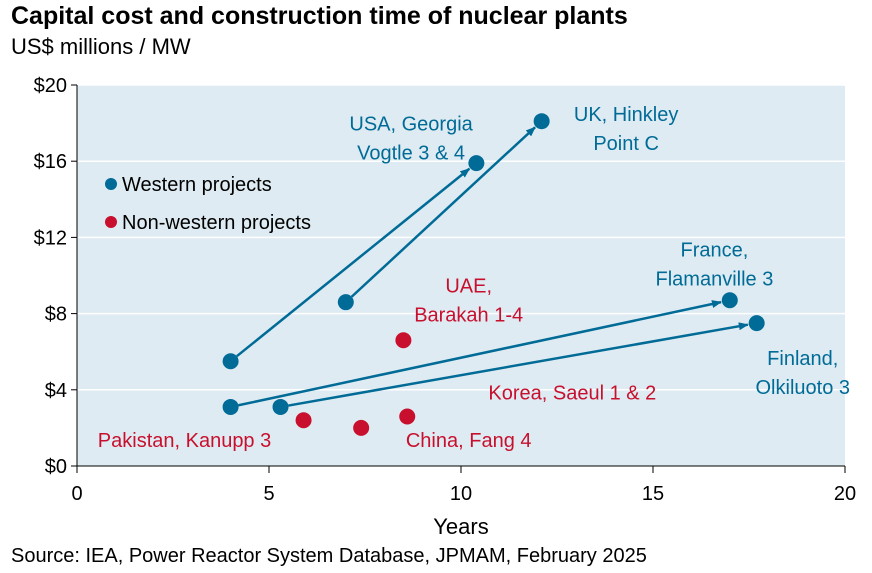 Image resolution: width=872 pixels, height=573 pixels. What do you see at coordinates (197, 185) in the screenshot?
I see `legend-label-western: Western projects` at bounding box center [197, 185].